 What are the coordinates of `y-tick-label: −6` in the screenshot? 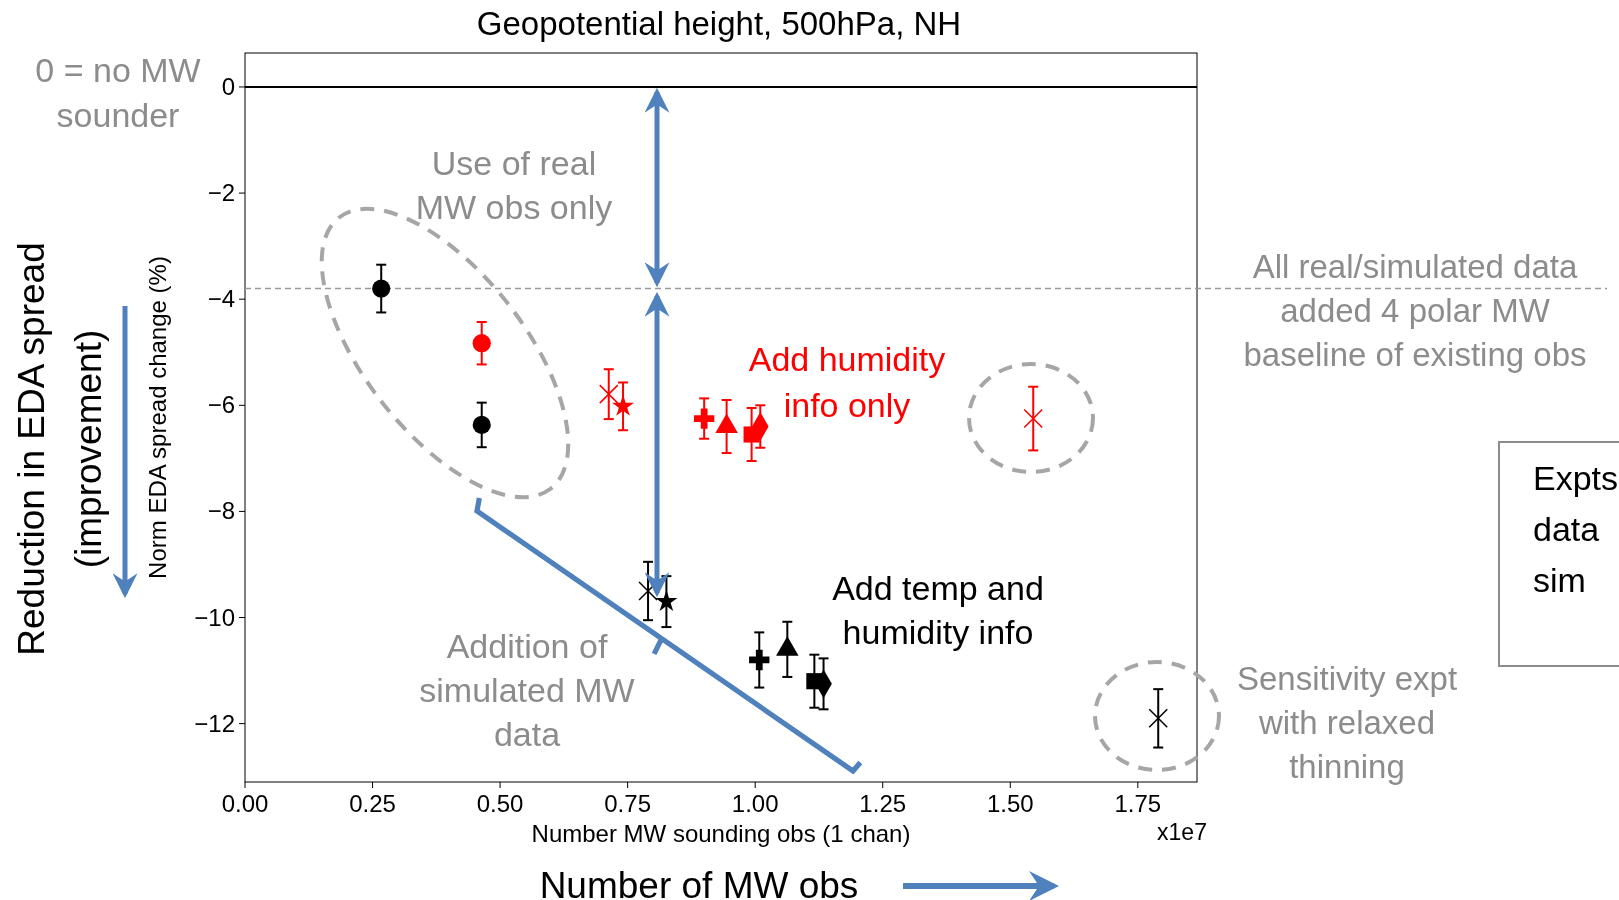 It's located at (221, 405).